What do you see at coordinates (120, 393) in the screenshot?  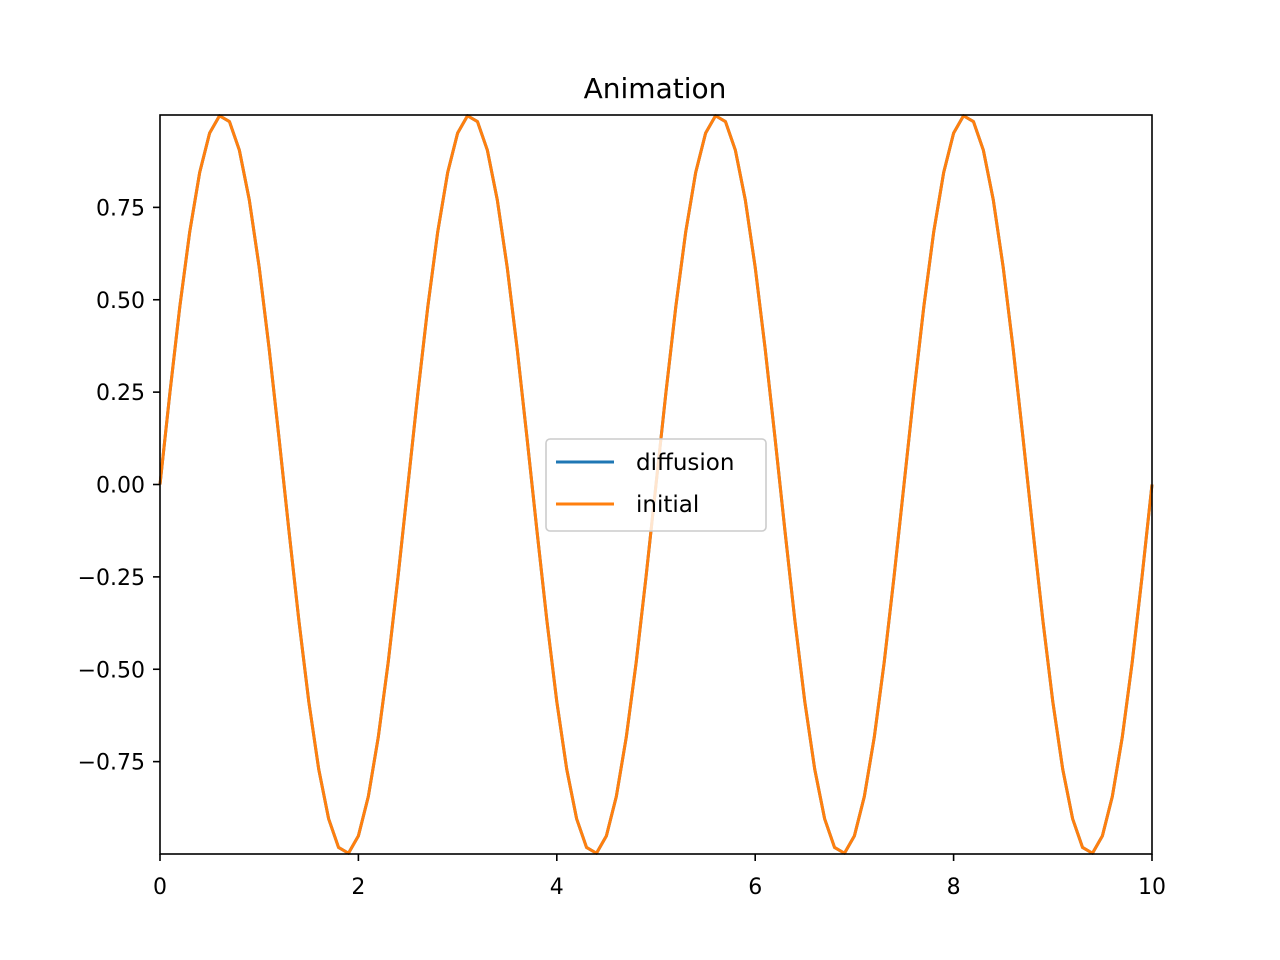 I see `y-tick-label: 0.25` at bounding box center [120, 393].